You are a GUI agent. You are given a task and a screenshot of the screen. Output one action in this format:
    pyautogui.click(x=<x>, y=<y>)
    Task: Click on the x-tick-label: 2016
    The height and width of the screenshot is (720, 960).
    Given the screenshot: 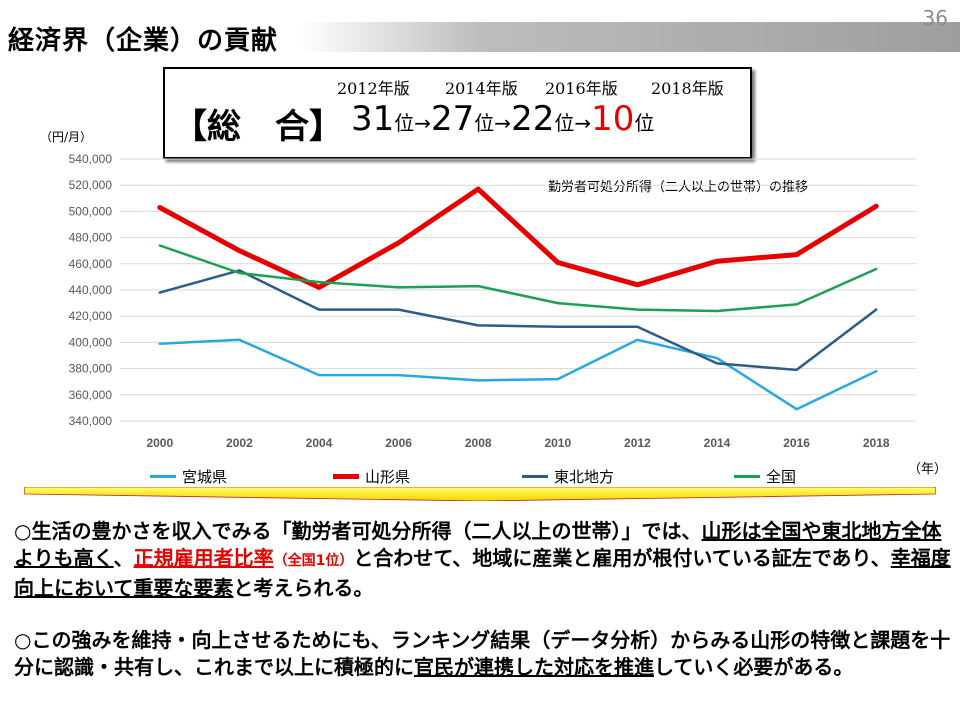 What is the action you would take?
    pyautogui.click(x=796, y=443)
    